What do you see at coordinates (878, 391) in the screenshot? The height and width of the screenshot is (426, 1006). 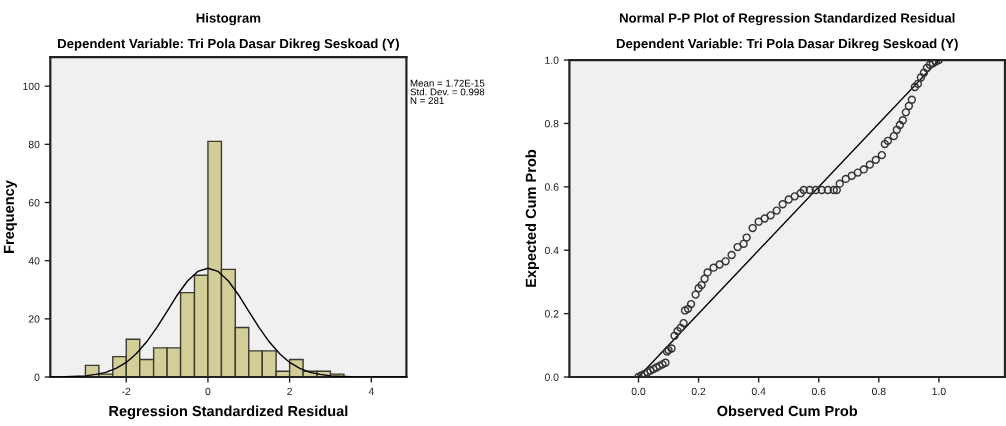 I see `x-tick-label: 0.8` at bounding box center [878, 391].